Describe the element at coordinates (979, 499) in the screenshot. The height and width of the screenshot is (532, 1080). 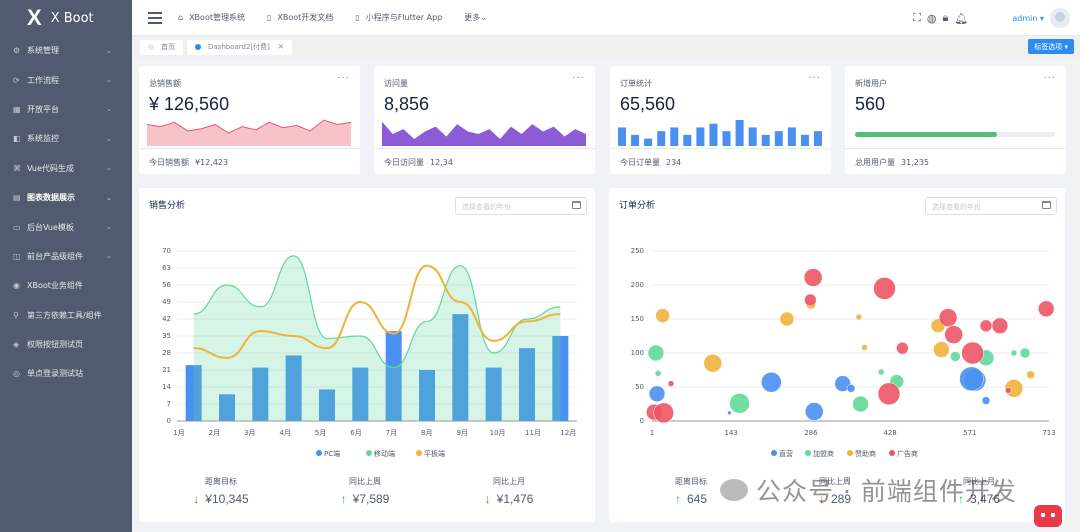
I see `stat-value-row: ↑ 3,476` at that location.